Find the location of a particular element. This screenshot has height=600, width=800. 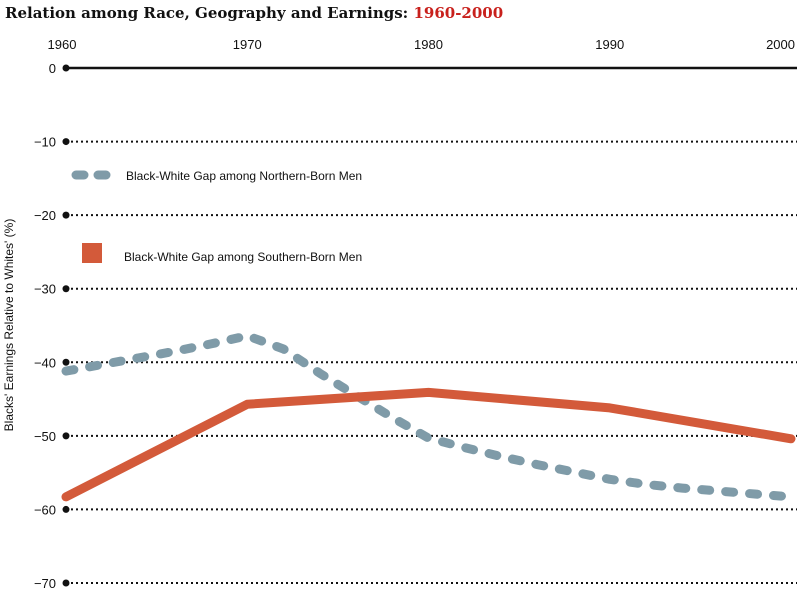

y-tick-label: −70 is located at coordinates (45, 583).